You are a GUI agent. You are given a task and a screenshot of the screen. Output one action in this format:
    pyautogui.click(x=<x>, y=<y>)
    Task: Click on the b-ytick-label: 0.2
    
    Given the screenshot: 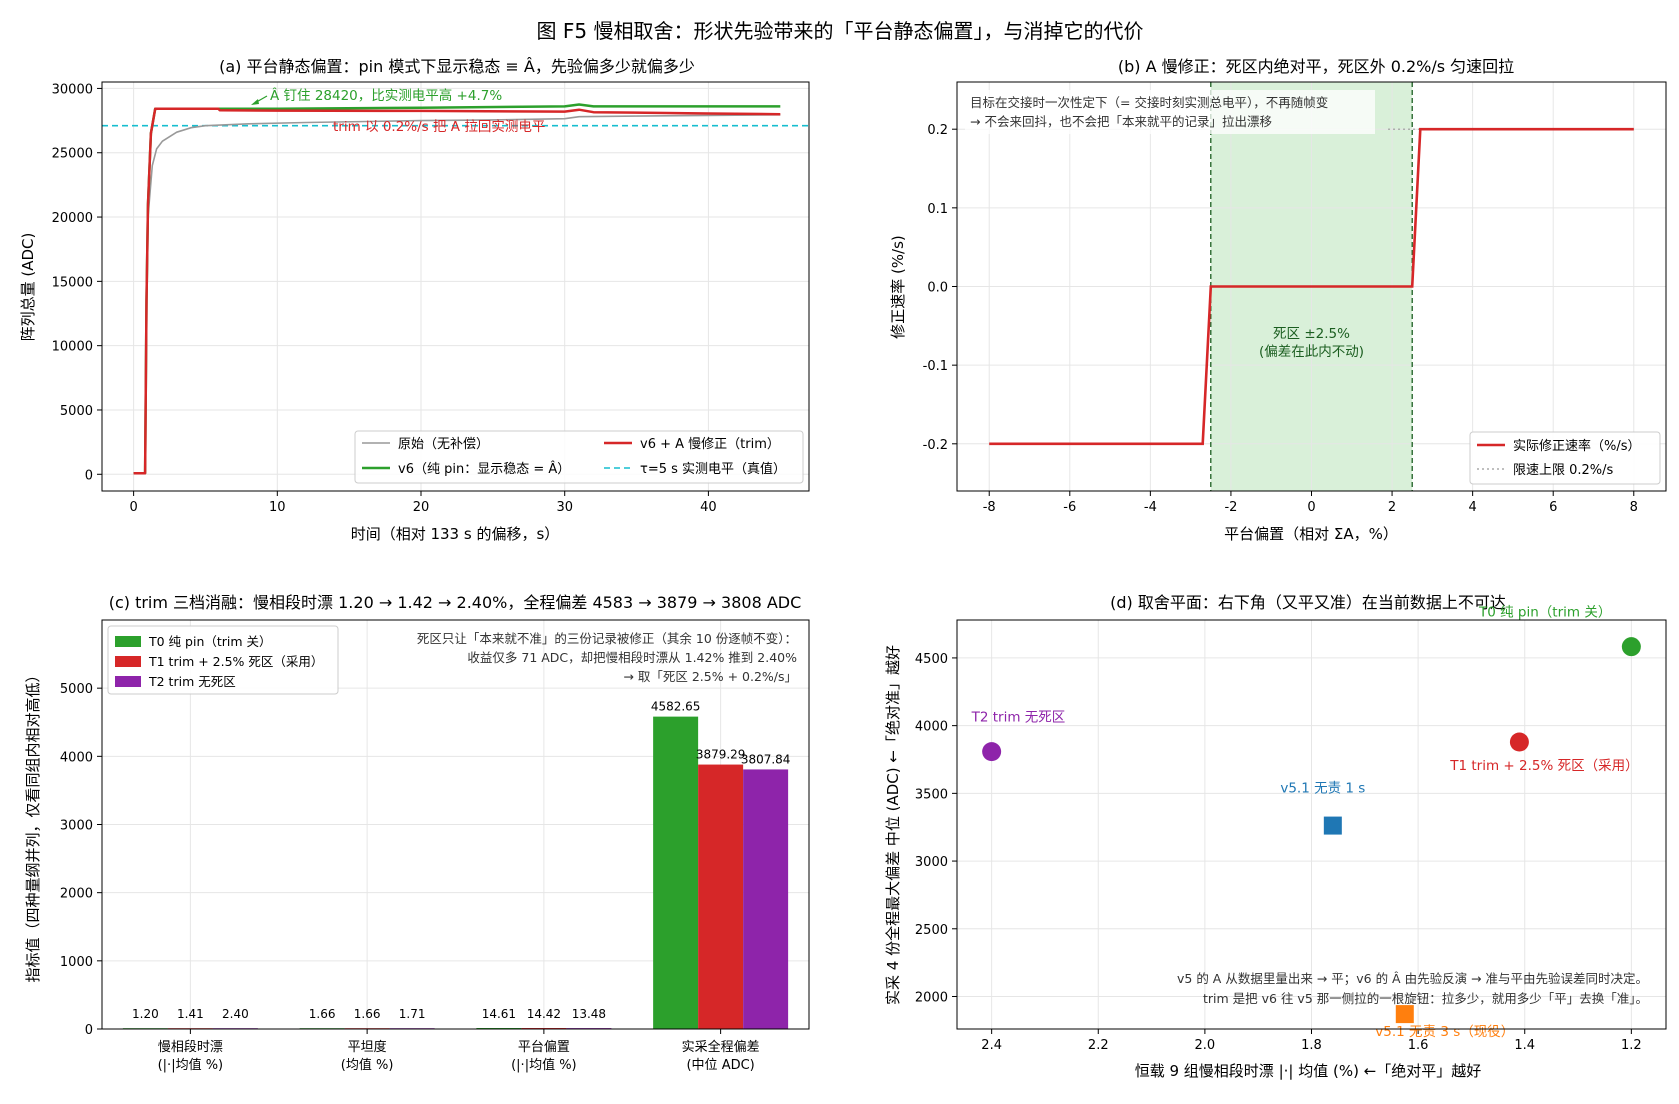 What is the action you would take?
    pyautogui.click(x=937, y=130)
    